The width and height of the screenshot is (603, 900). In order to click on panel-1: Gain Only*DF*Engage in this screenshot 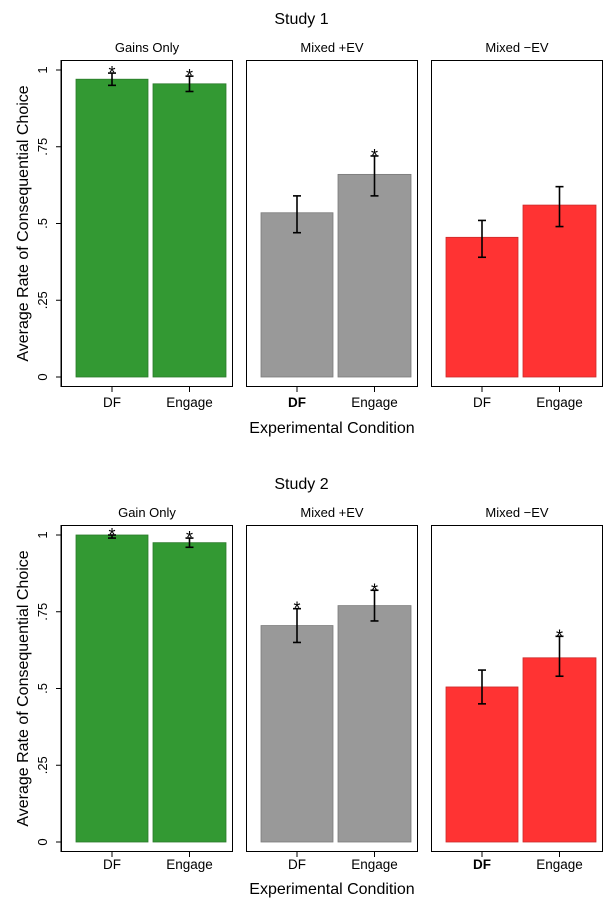, I will do `click(147, 688)`.